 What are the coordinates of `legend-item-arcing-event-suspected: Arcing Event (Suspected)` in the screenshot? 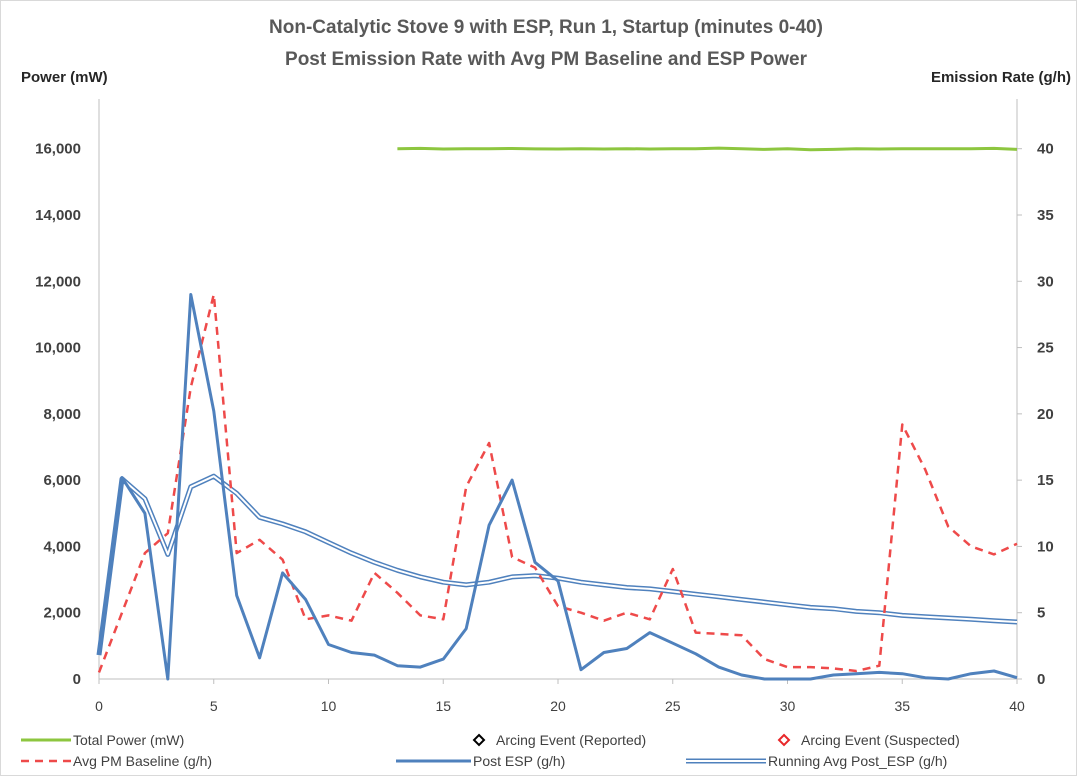 It's located at (868, 740).